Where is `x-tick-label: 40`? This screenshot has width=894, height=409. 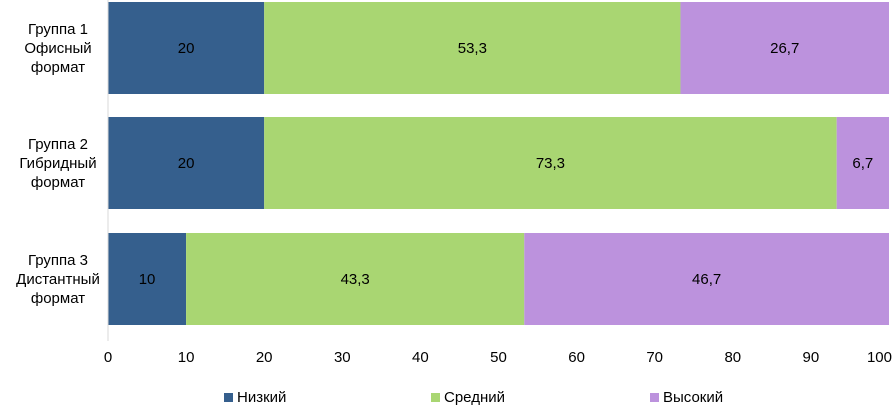
x-tick-label: 40 is located at coordinates (420, 357).